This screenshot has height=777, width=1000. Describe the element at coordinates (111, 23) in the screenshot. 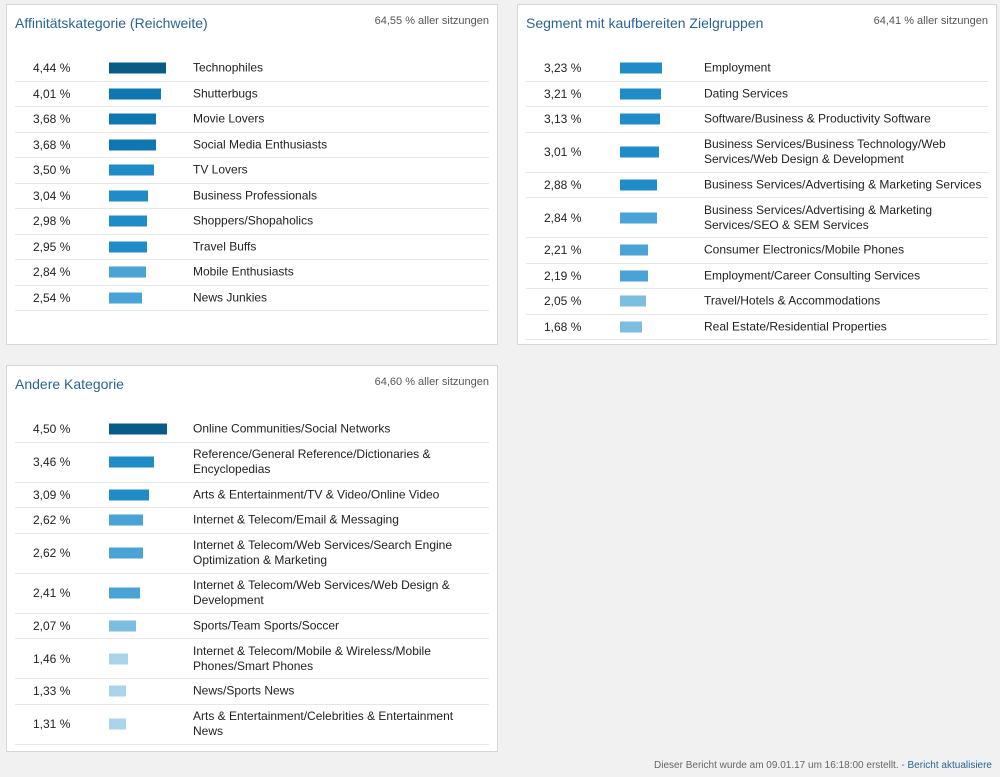

I see `panel-title: Affinitätskategorie (Reichweite)` at that location.